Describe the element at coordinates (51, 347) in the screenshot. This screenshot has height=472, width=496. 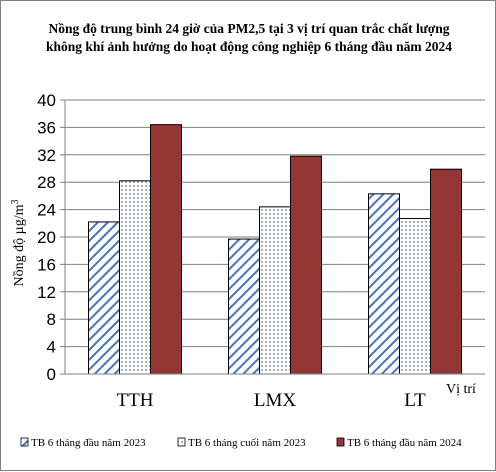
I see `y-tick-label: 4` at that location.